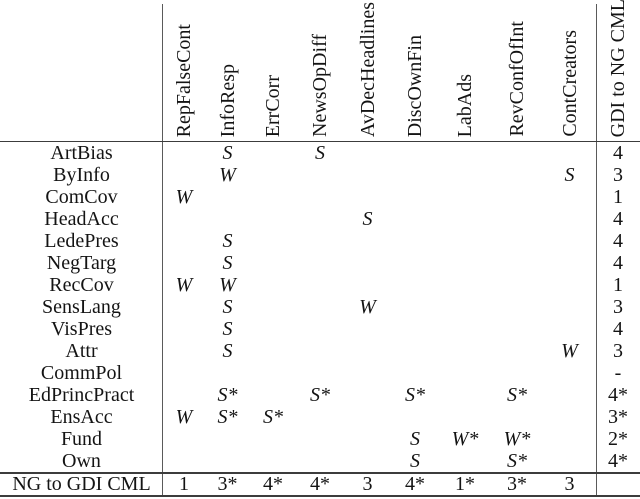 Image resolution: width=640 pixels, height=499 pixels. I want to click on cell-vispres-errcorr, so click(273, 329).